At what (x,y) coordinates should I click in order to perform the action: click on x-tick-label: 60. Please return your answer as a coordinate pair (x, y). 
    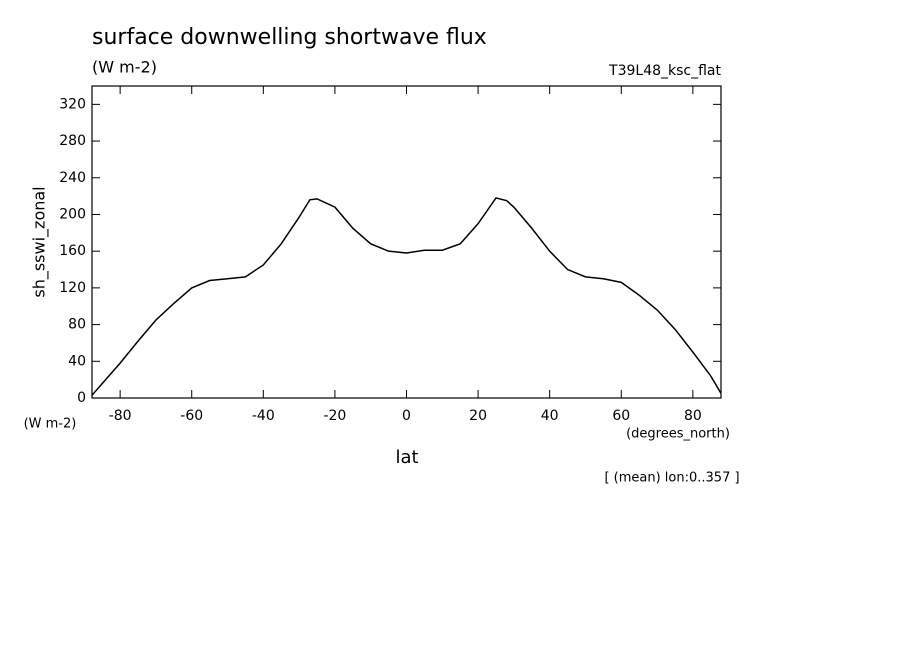
    Looking at the image, I should click on (621, 416).